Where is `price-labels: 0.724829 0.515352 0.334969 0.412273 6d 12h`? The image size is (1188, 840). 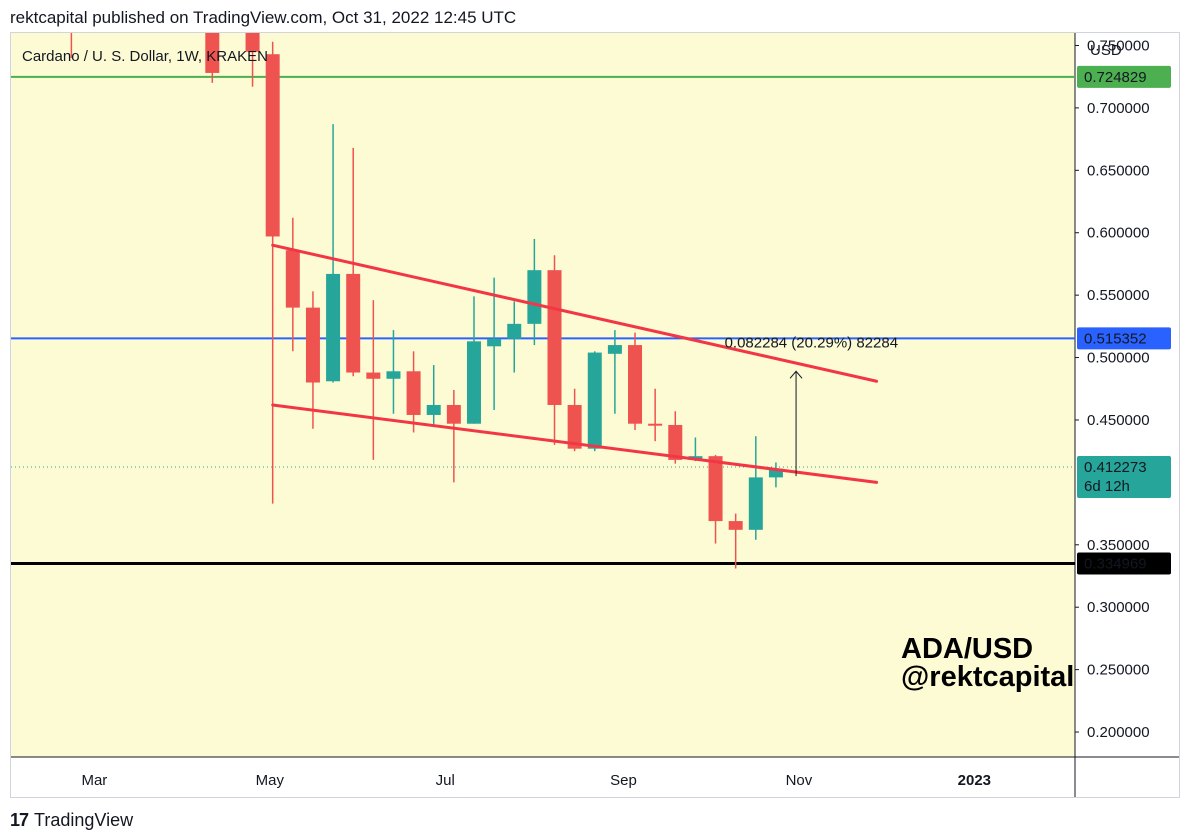
price-labels: 0.724829 0.515352 0.334969 0.412273 6d 12h is located at coordinates (1124, 320).